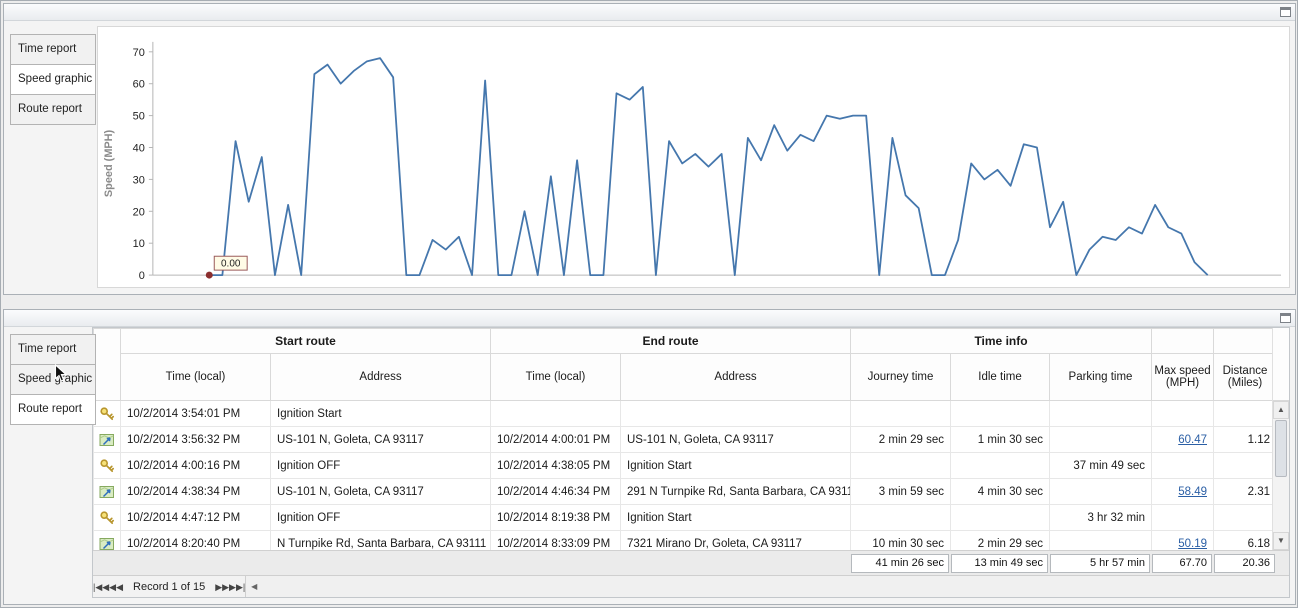  I want to click on col-header-end-address: Address, so click(735, 377).